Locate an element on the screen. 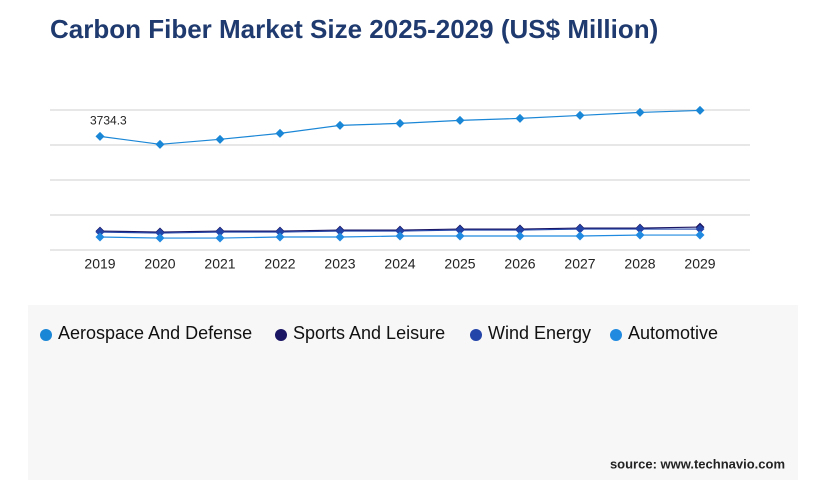  x-tick-label: 2024 is located at coordinates (399, 264).